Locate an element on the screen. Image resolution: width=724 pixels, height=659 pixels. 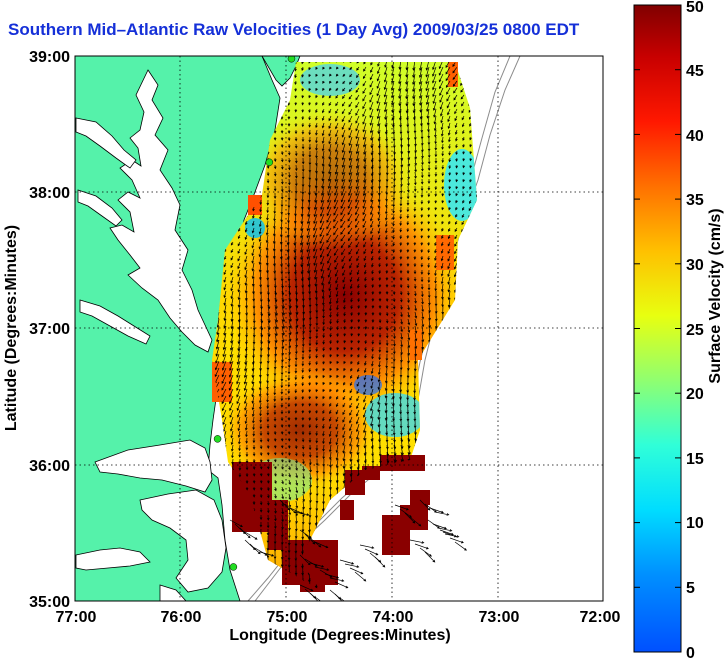
james-river is located at coordinates (115, 322).